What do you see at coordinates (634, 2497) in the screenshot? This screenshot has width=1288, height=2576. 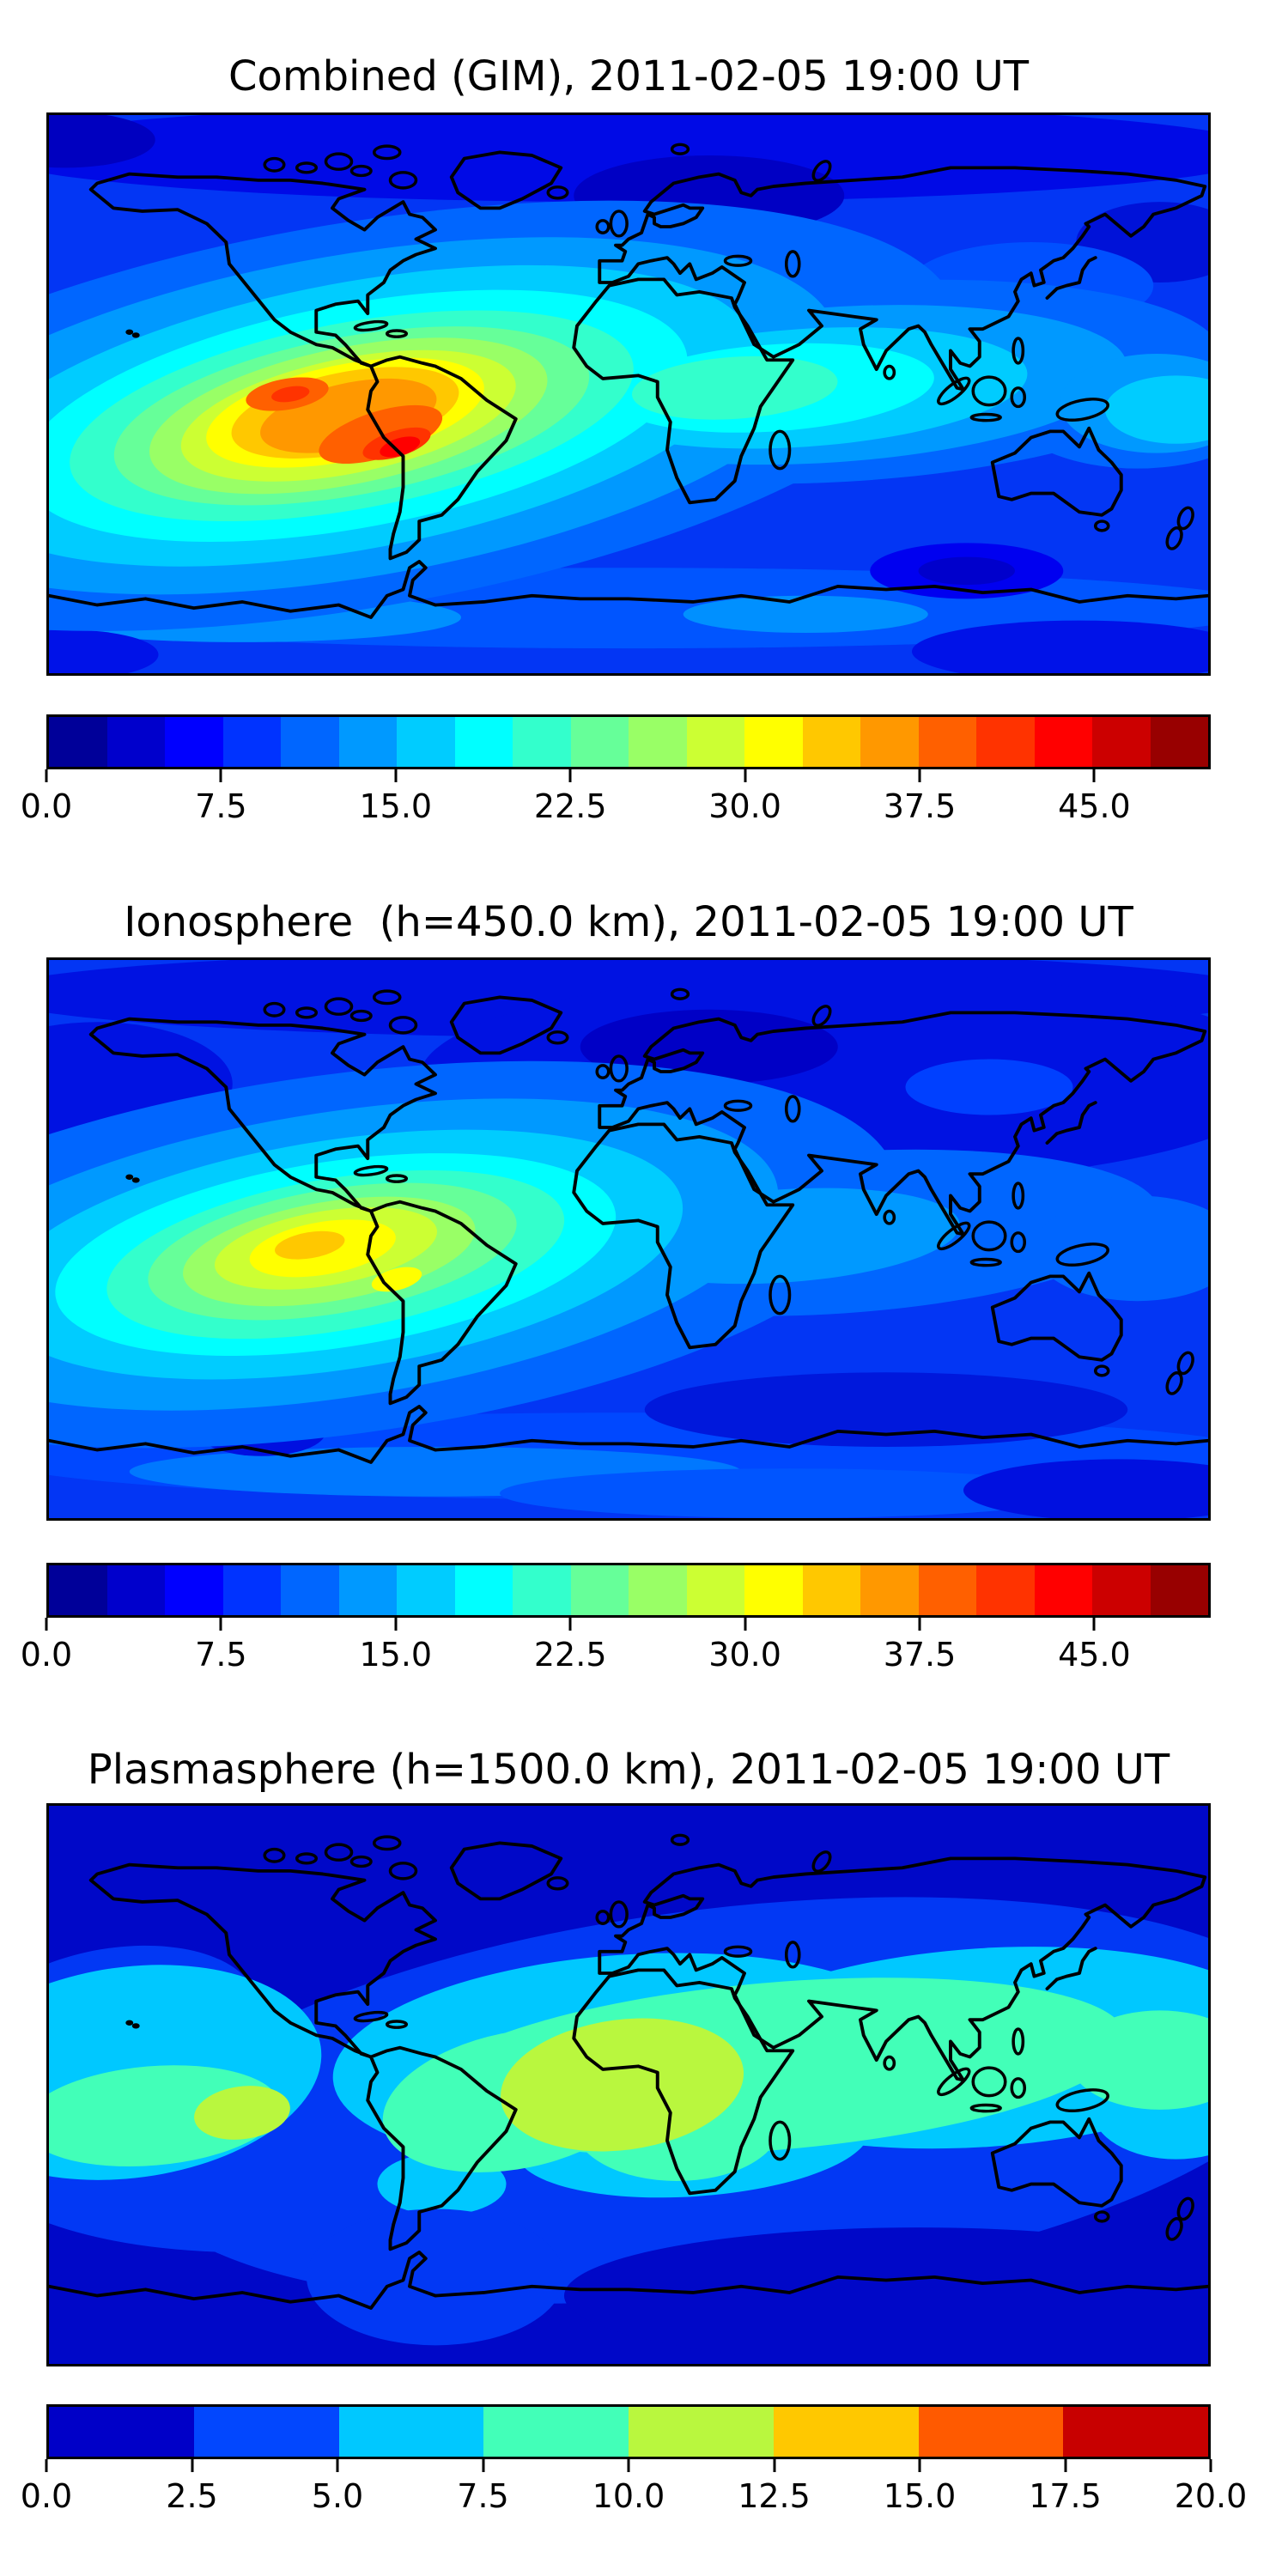 I see `colorbar-tick-labels: 0.0 2.5 5.0 7.5 10.0 12.5 15.0 17.5 20.0` at bounding box center [634, 2497].